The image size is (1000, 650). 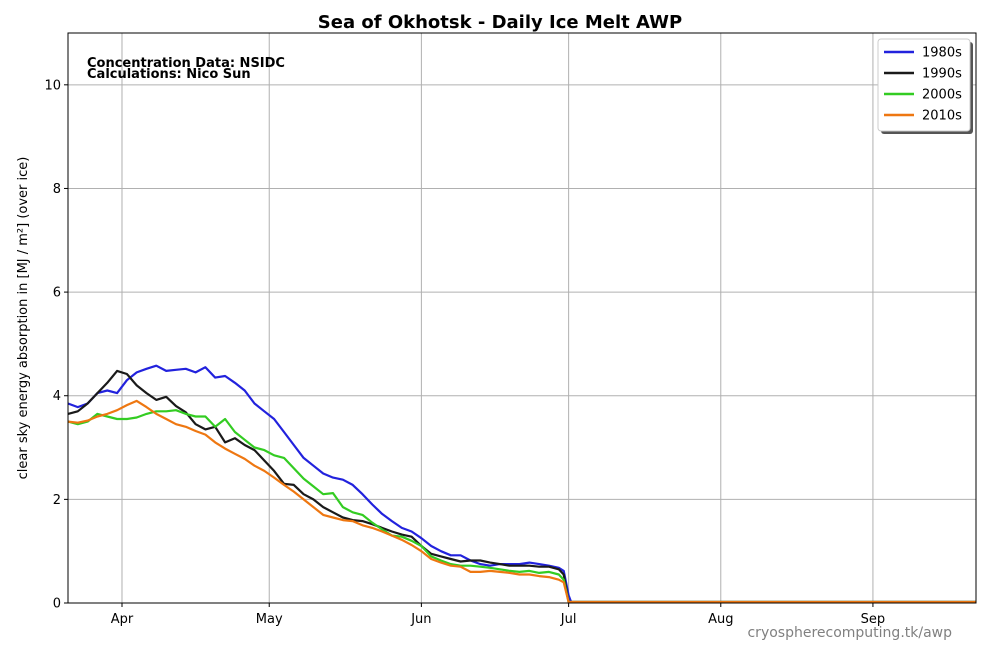 I want to click on x-tick-label: Jul, so click(x=568, y=619).